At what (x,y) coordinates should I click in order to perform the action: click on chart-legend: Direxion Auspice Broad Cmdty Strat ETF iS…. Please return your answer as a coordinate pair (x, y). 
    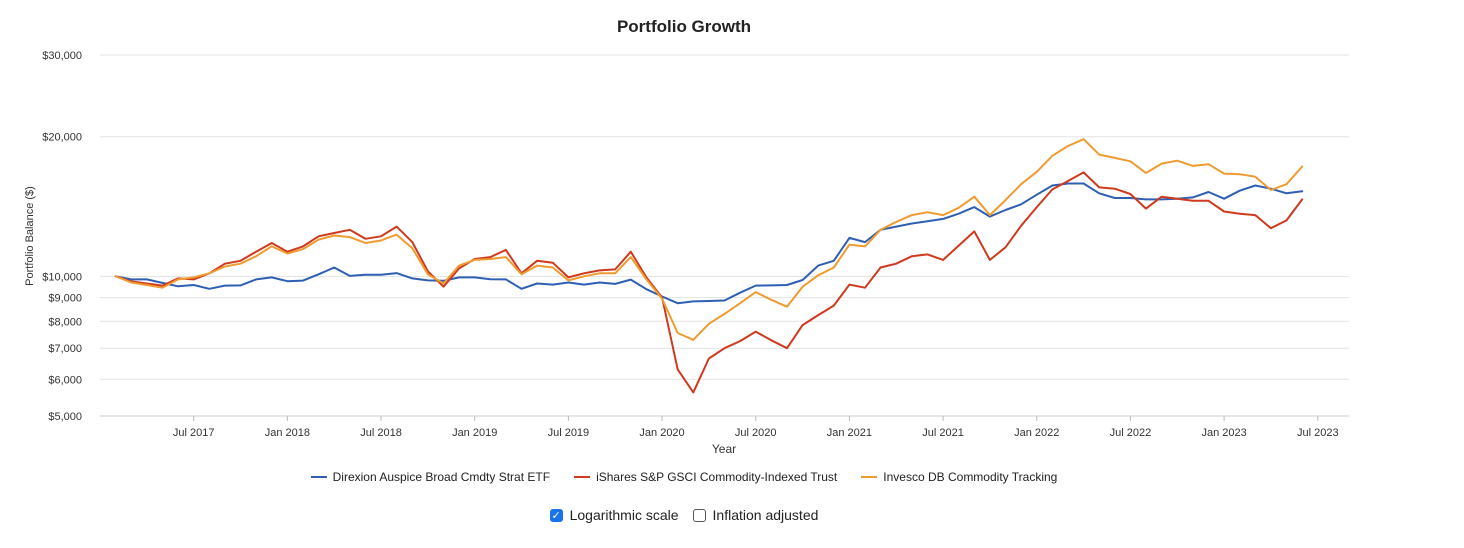
    Looking at the image, I should click on (684, 477).